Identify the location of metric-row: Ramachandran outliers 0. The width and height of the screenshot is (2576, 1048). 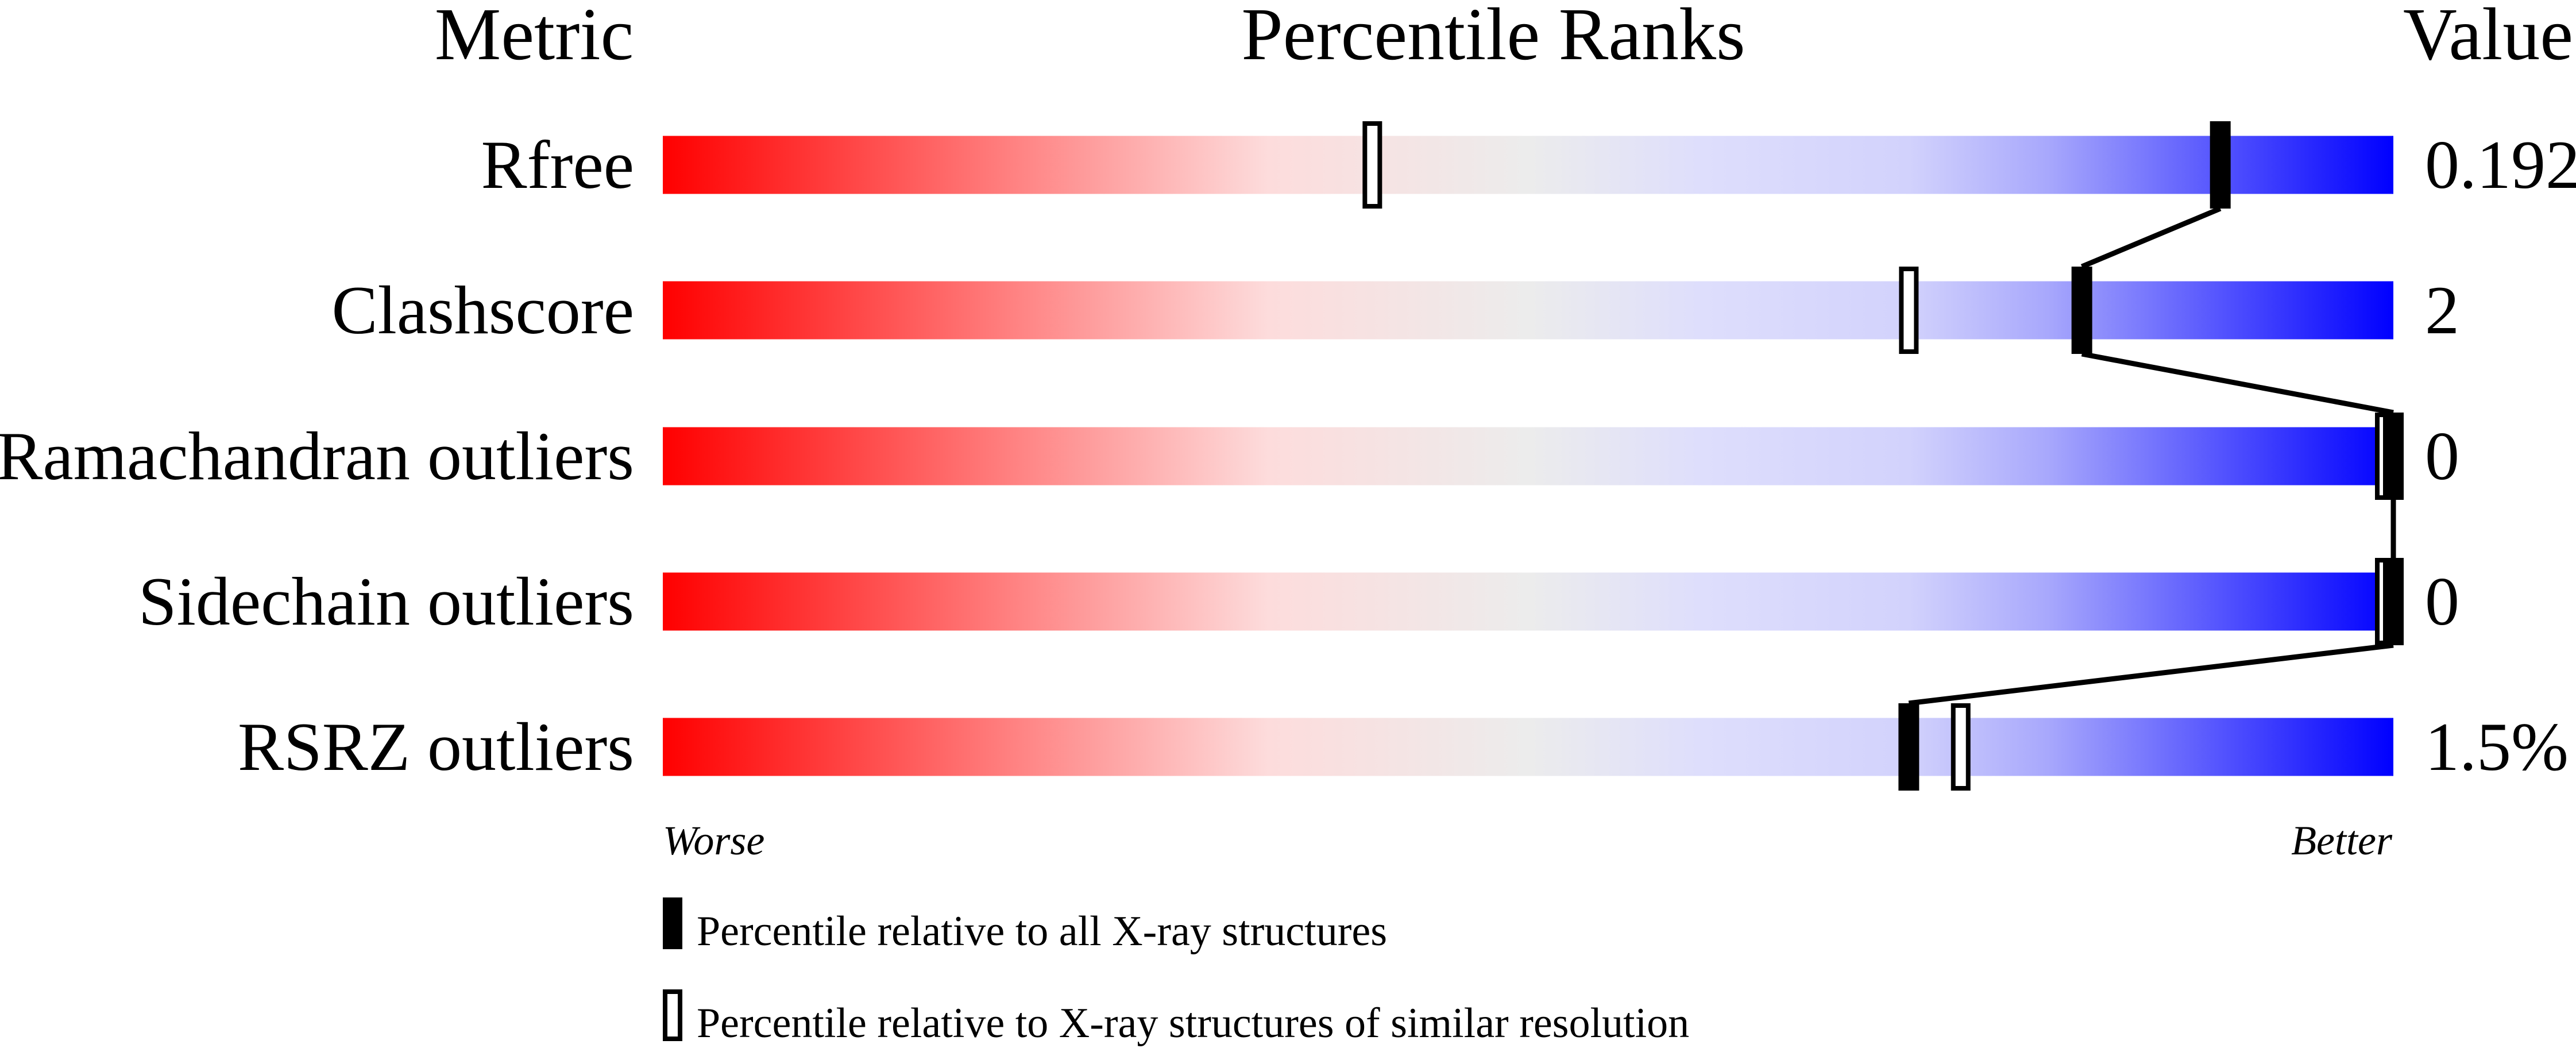
(1229, 456).